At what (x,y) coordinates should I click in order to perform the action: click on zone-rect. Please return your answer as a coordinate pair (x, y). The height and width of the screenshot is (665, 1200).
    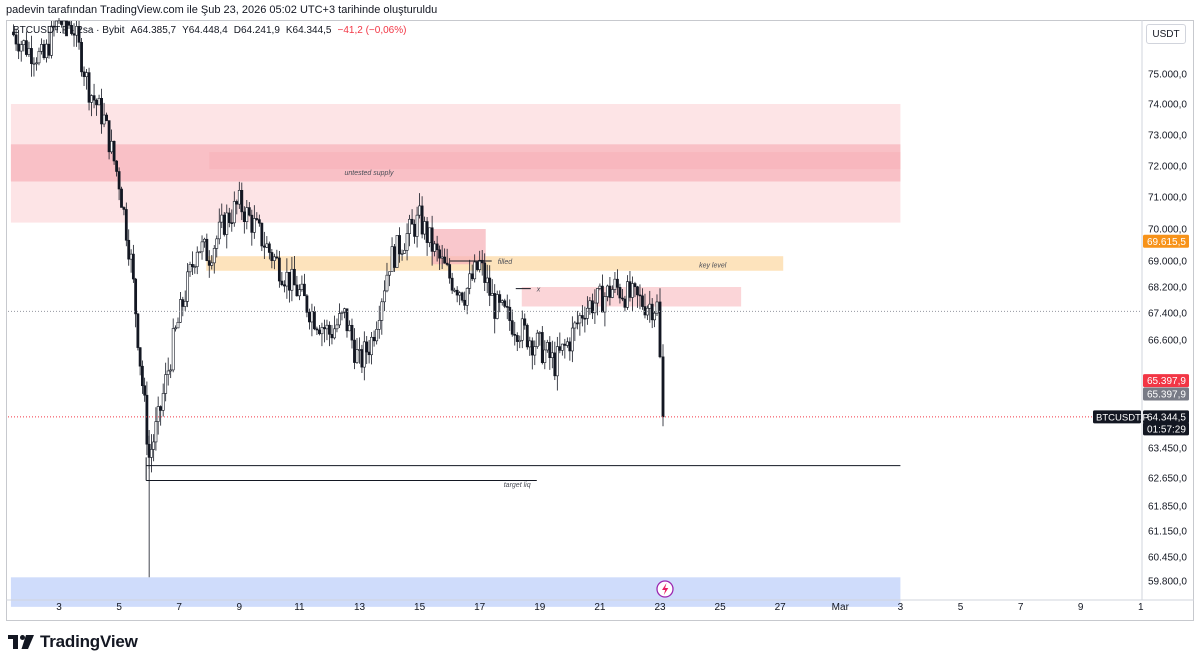
    Looking at the image, I should click on (495, 263).